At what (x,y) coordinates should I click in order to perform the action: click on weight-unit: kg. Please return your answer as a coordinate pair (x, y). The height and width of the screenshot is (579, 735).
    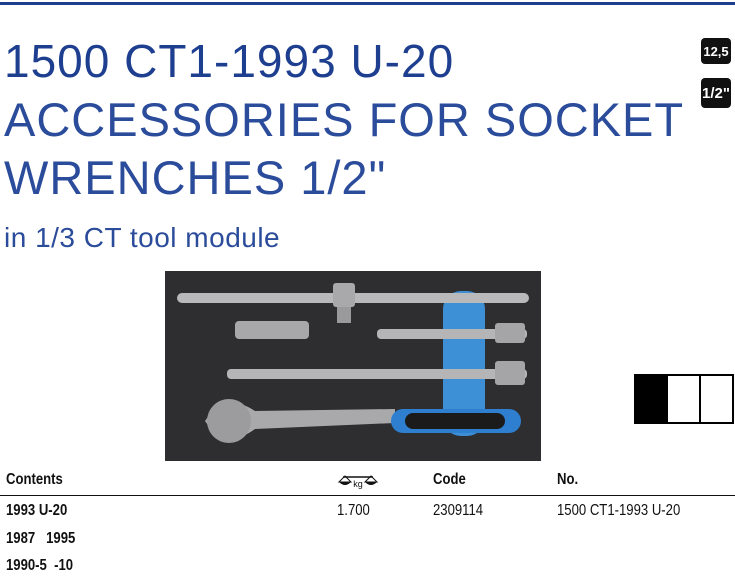
    Looking at the image, I should click on (358, 484).